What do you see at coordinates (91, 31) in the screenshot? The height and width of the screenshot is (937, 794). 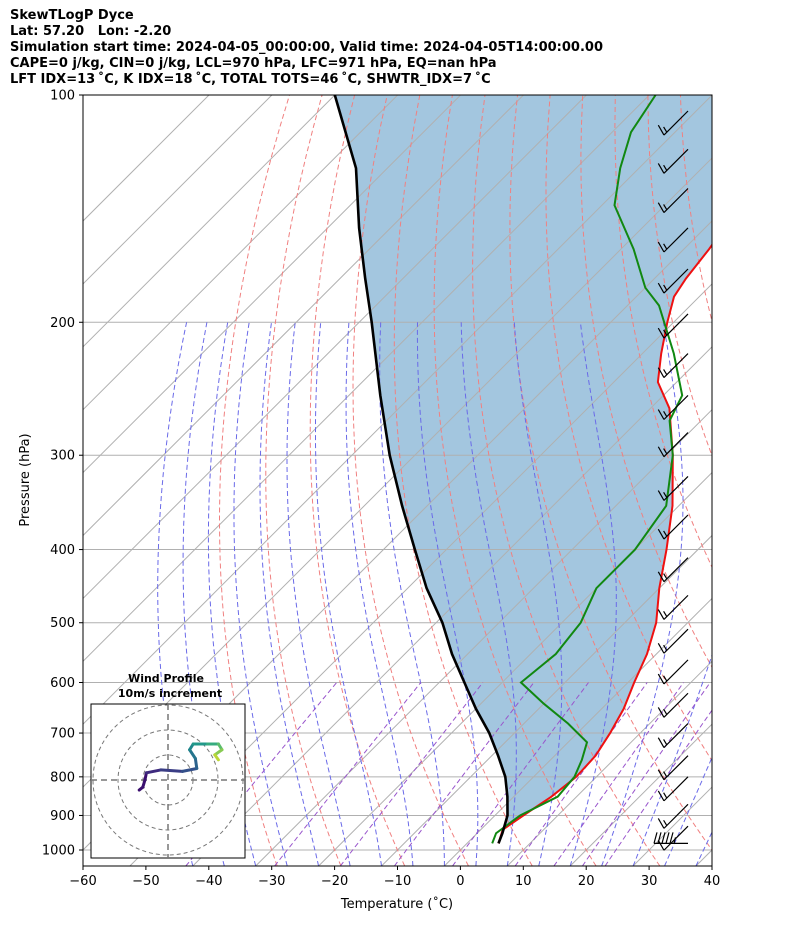 I see `location-line: Lat: 57.20 Lon: -2.20` at bounding box center [91, 31].